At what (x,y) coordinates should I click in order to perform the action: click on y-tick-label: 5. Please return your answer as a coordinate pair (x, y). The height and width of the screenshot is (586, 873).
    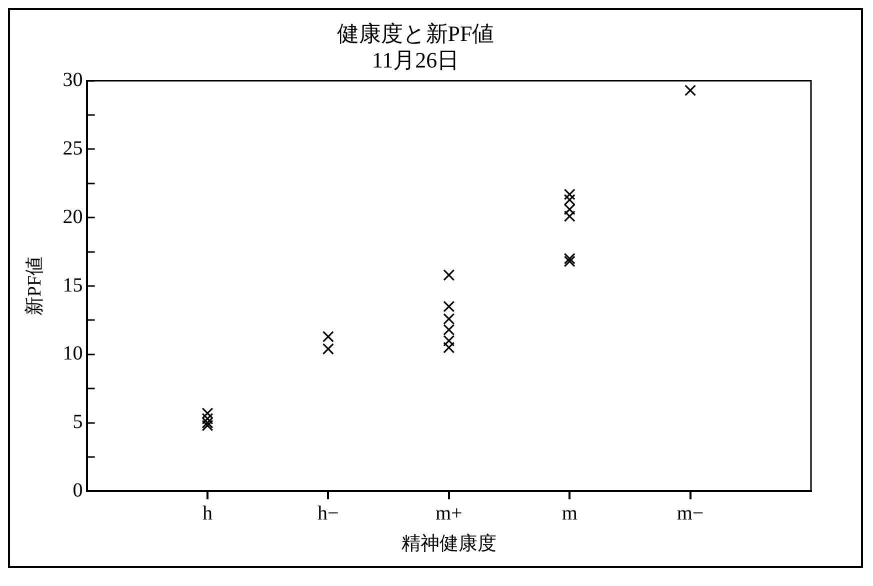
    Looking at the image, I should click on (77, 422).